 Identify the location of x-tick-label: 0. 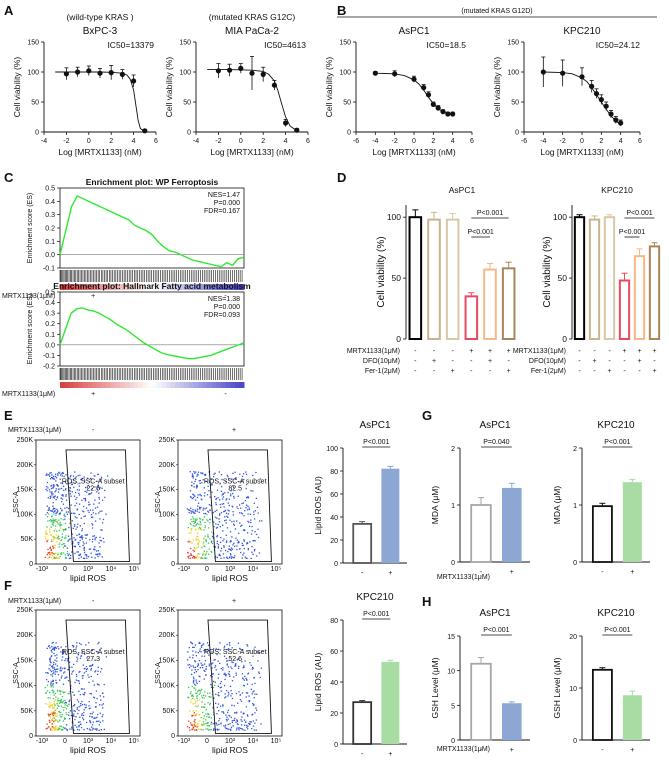
(65, 569).